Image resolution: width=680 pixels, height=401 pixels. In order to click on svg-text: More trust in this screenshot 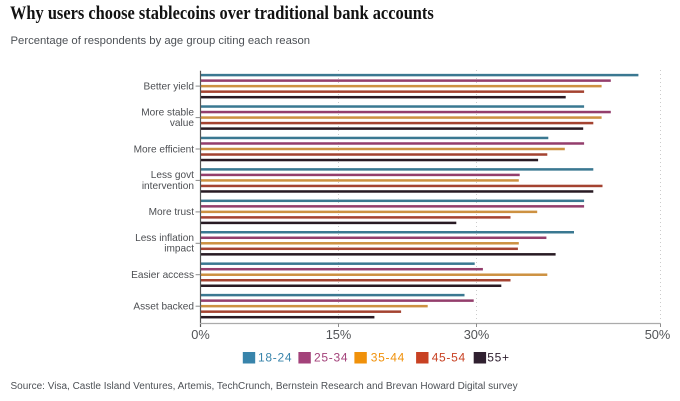, I will do `click(172, 212)`.